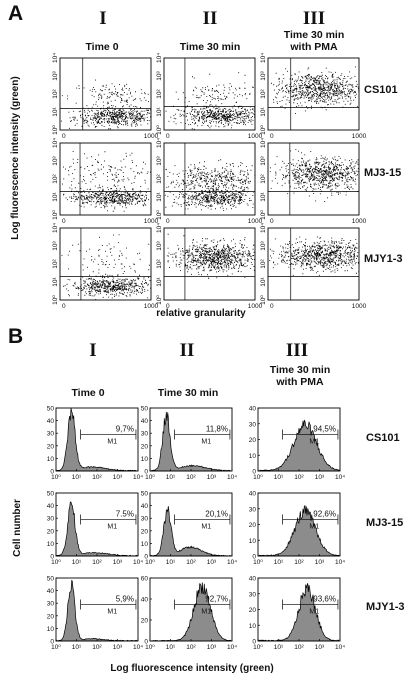 This screenshot has width=410, height=679. I want to click on panel-b-col-title-1: Time 0, so click(87, 393).